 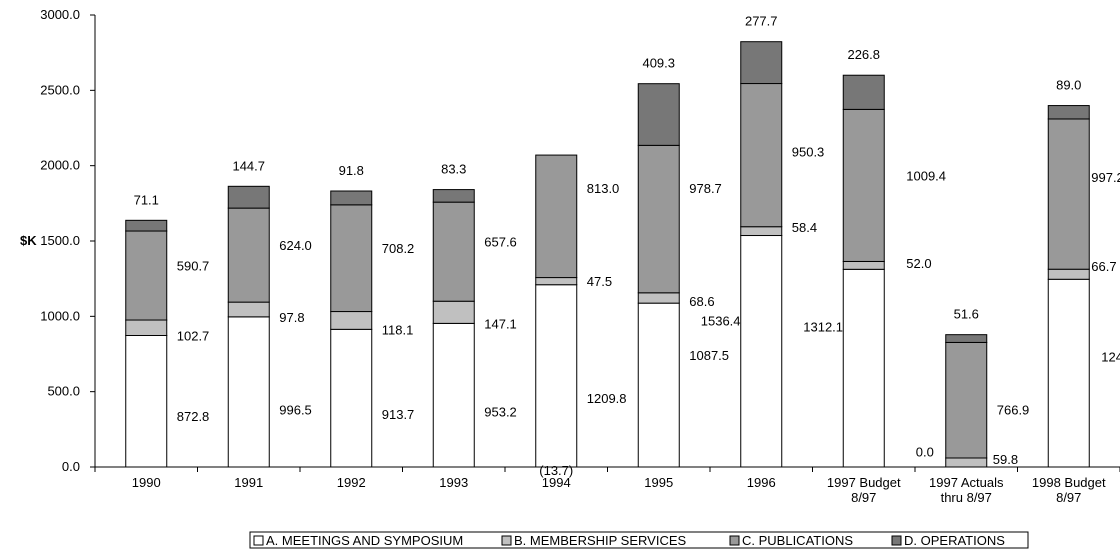 I want to click on data-label: 997.2, so click(x=1105, y=177).